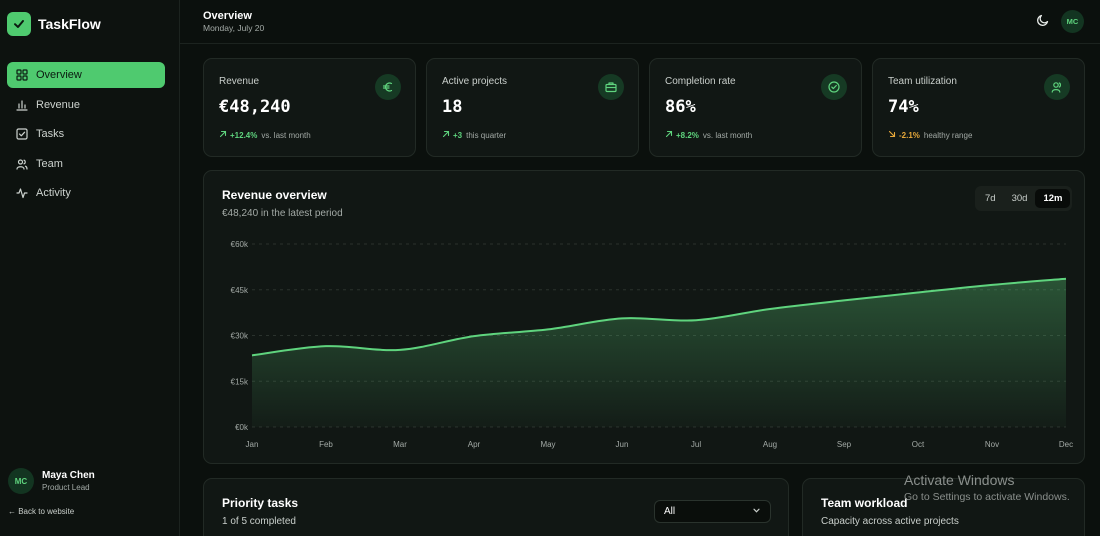  Describe the element at coordinates (659, 317) in the screenshot. I see `series-line` at that location.